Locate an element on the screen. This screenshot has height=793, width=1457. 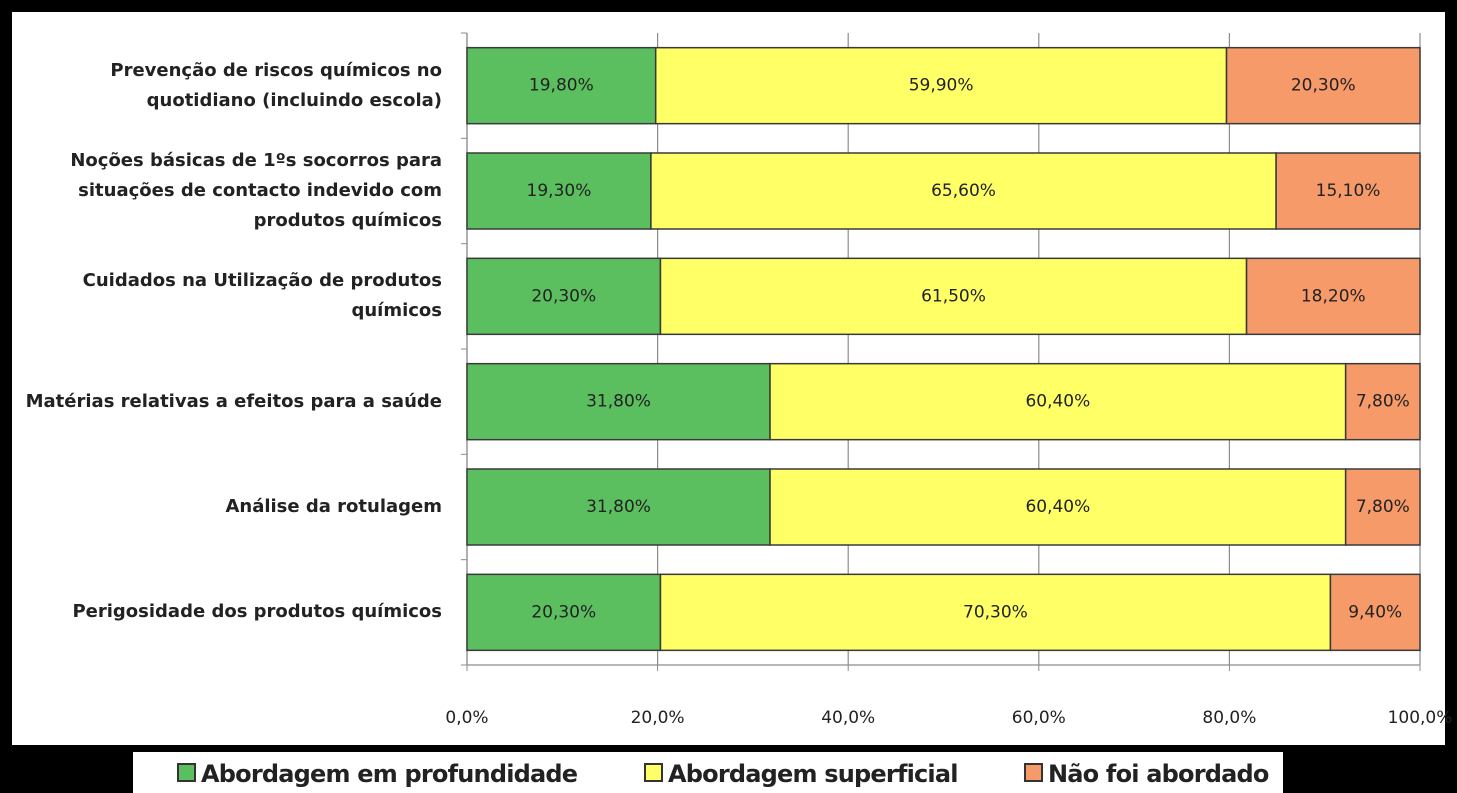
data-label: 59,90% is located at coordinates (941, 86).